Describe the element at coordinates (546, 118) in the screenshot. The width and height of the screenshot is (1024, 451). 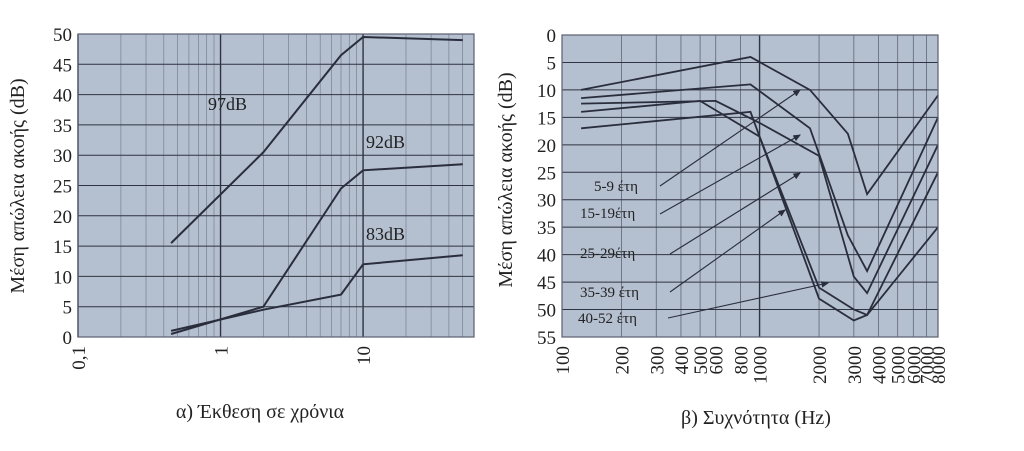
I see `chart-b-y-tick-label: 15` at that location.